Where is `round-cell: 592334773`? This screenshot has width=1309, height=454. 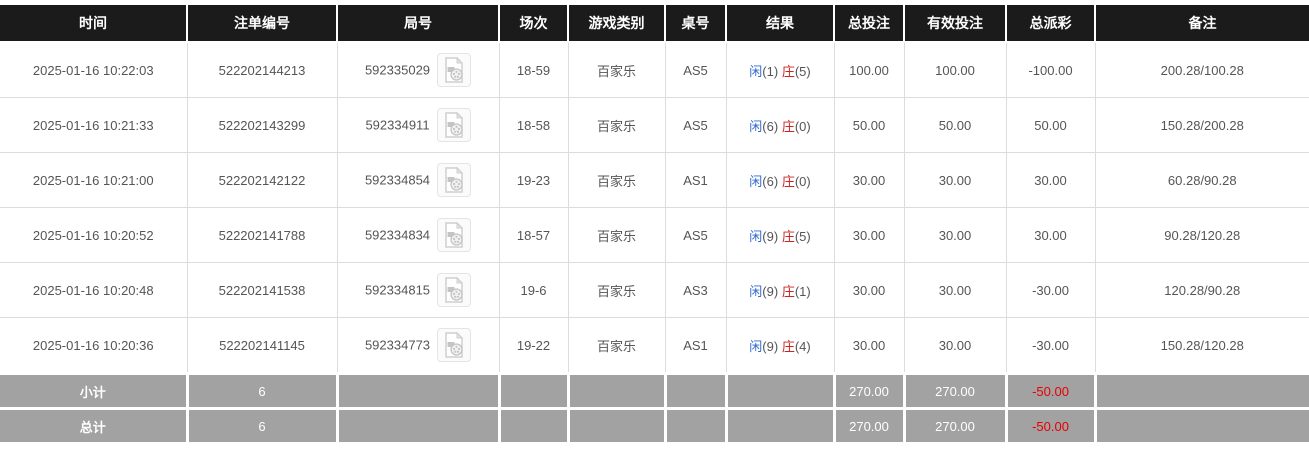
round-cell: 592334773 is located at coordinates (418, 345).